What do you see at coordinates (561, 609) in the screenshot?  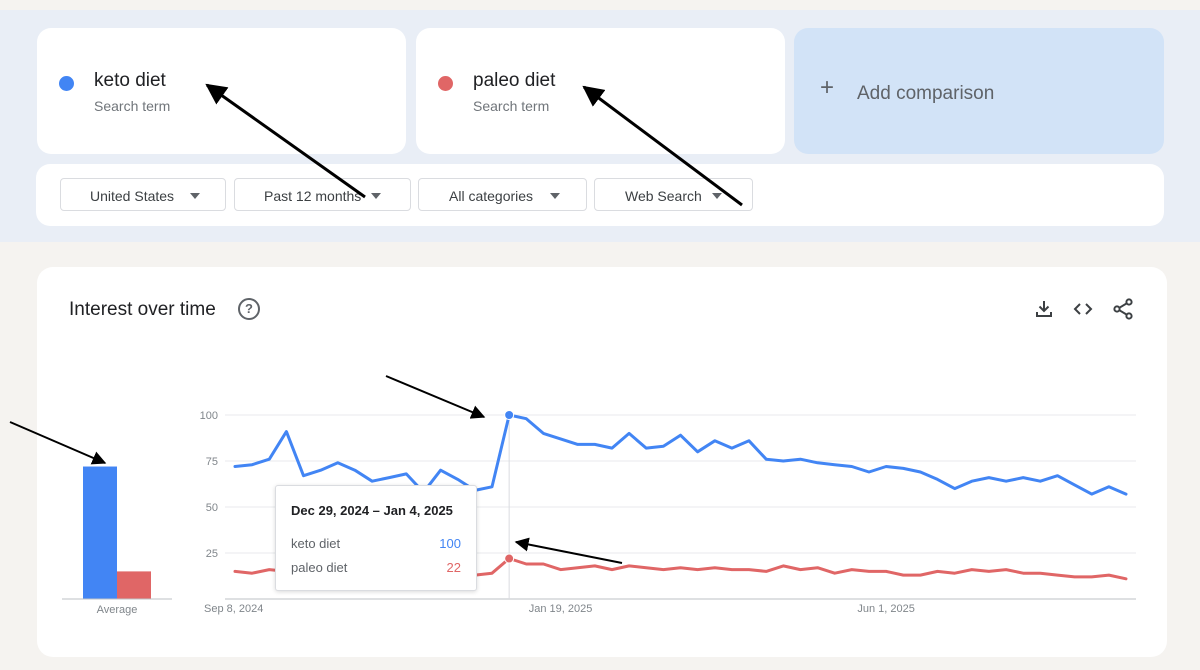 I see `x-tick-label: Jan 19, 2025` at bounding box center [561, 609].